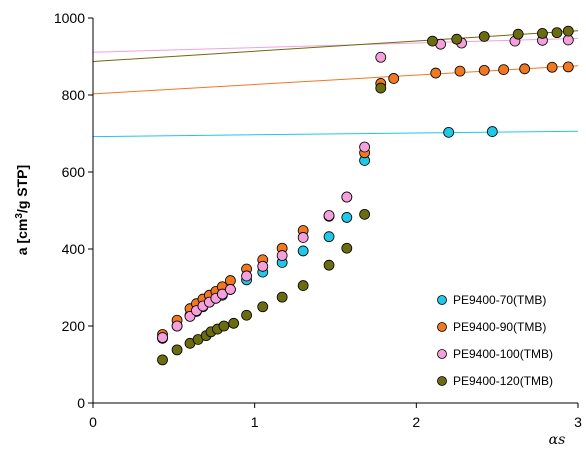 Image resolution: width=586 pixels, height=453 pixels. Describe the element at coordinates (93, 422) in the screenshot. I see `x-tick-label: 0` at that location.